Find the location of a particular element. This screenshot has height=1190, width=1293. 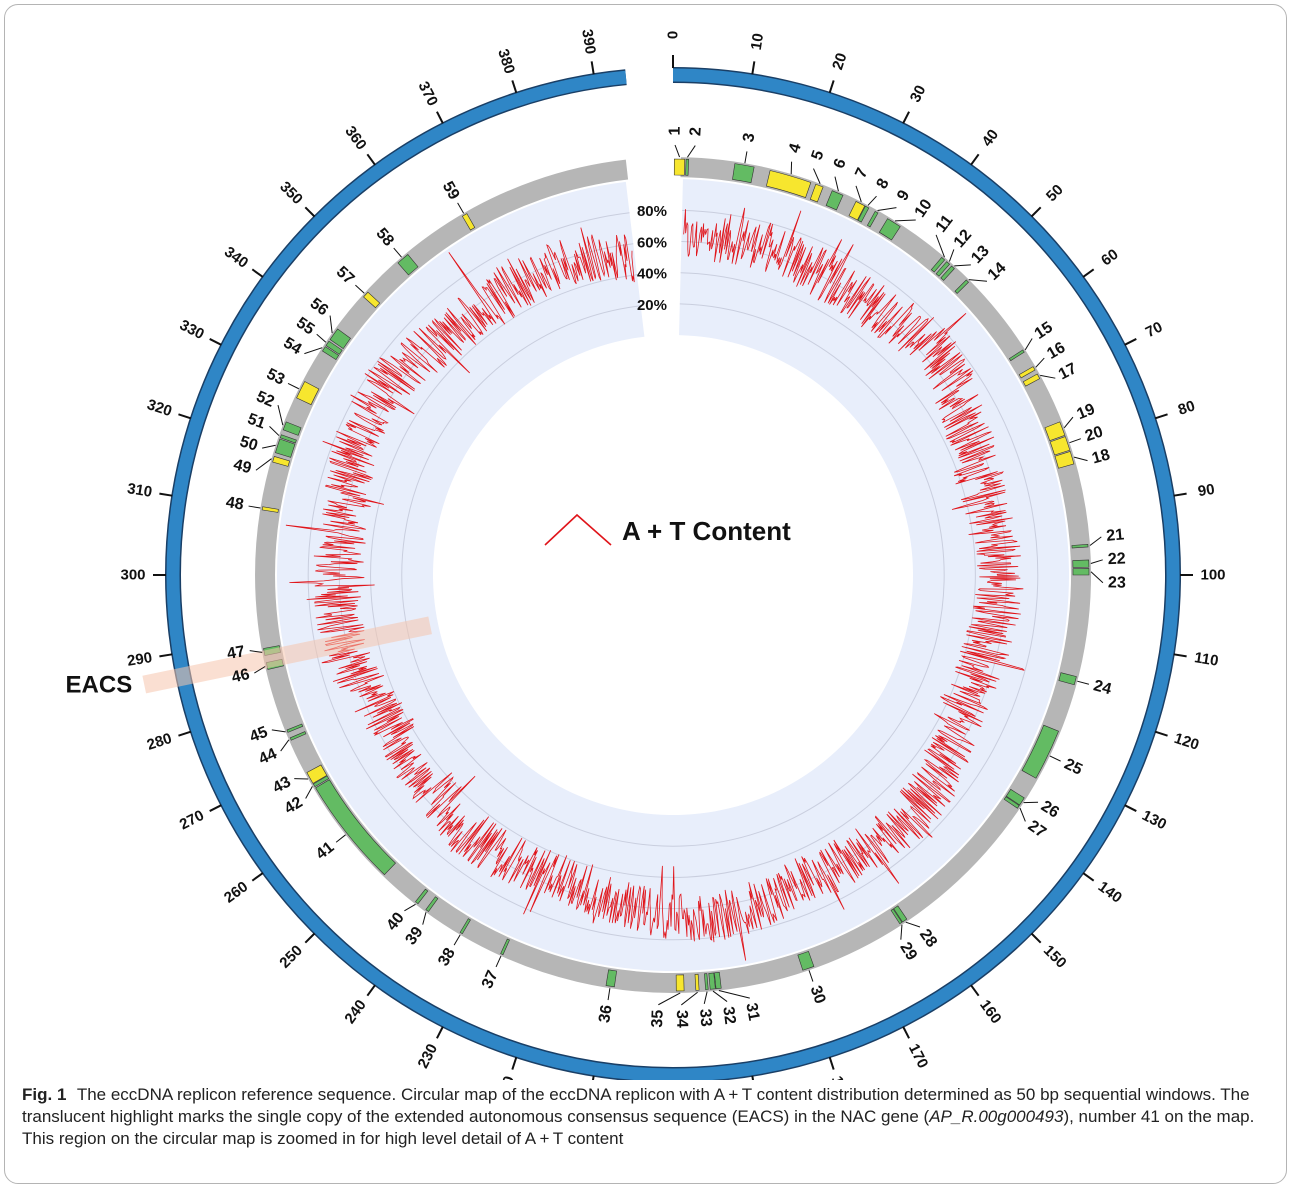

scale-tick-label: 330 is located at coordinates (192, 330).